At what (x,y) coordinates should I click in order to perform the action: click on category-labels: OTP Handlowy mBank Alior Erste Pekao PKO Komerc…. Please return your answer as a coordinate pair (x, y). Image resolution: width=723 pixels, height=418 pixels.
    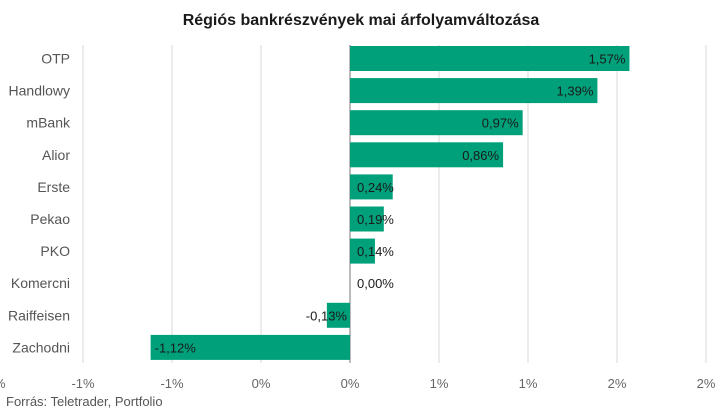
    Looking at the image, I should click on (39, 203).